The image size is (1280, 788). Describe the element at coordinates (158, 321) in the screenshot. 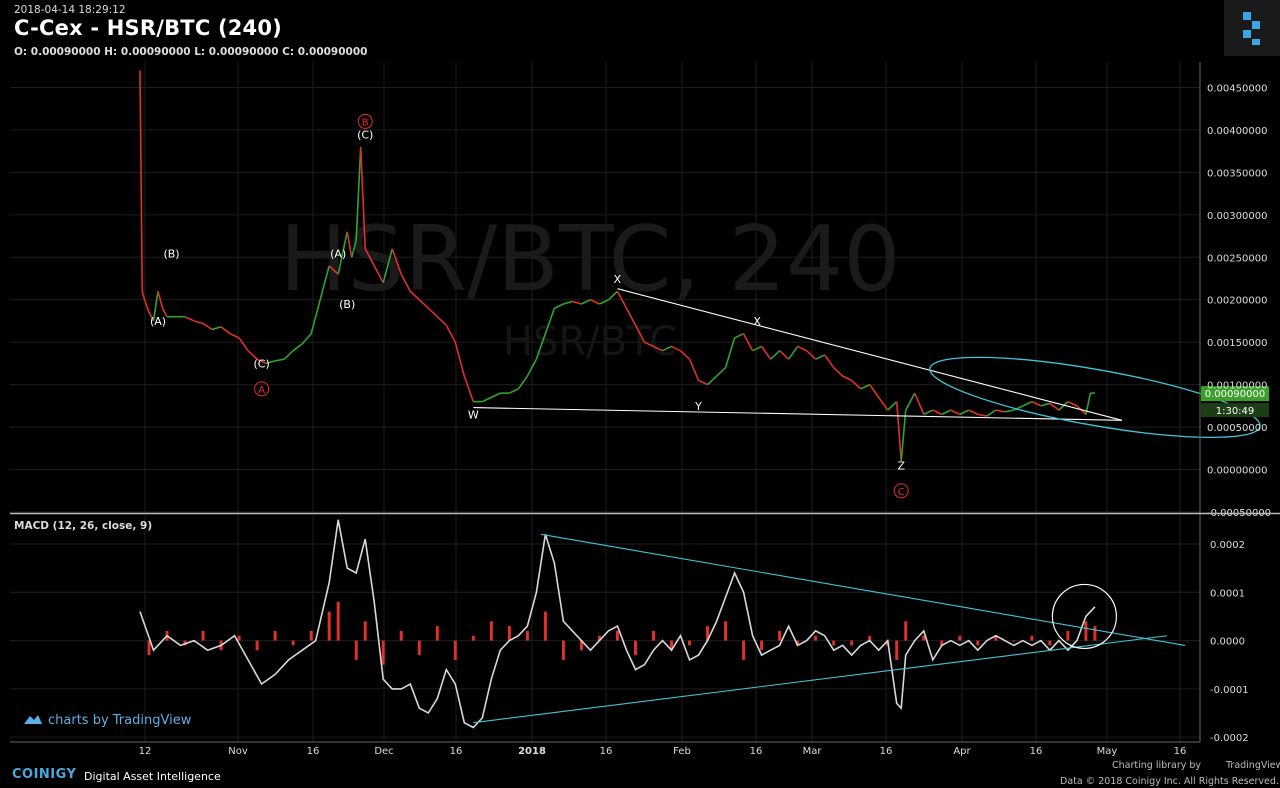

I see `wave-label: (A)` at that location.